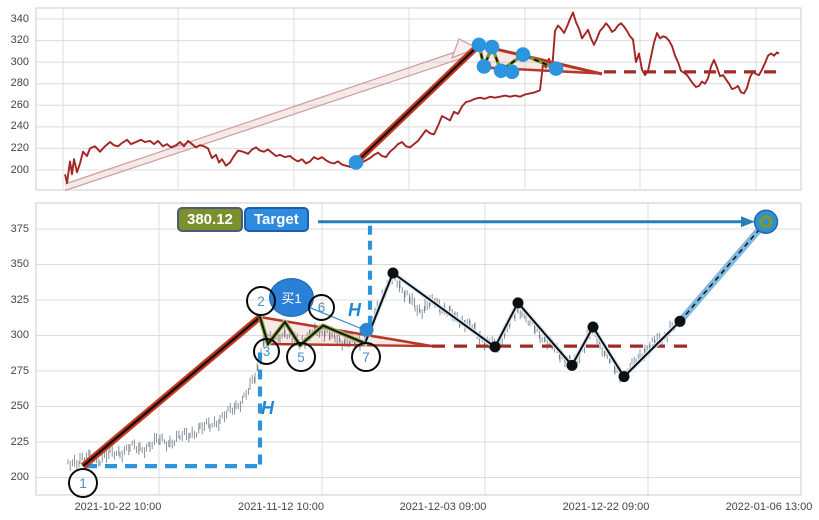 The image size is (819, 520). What do you see at coordinates (19, 40) in the screenshot?
I see `top-y-tick-label: 320` at bounding box center [19, 40].